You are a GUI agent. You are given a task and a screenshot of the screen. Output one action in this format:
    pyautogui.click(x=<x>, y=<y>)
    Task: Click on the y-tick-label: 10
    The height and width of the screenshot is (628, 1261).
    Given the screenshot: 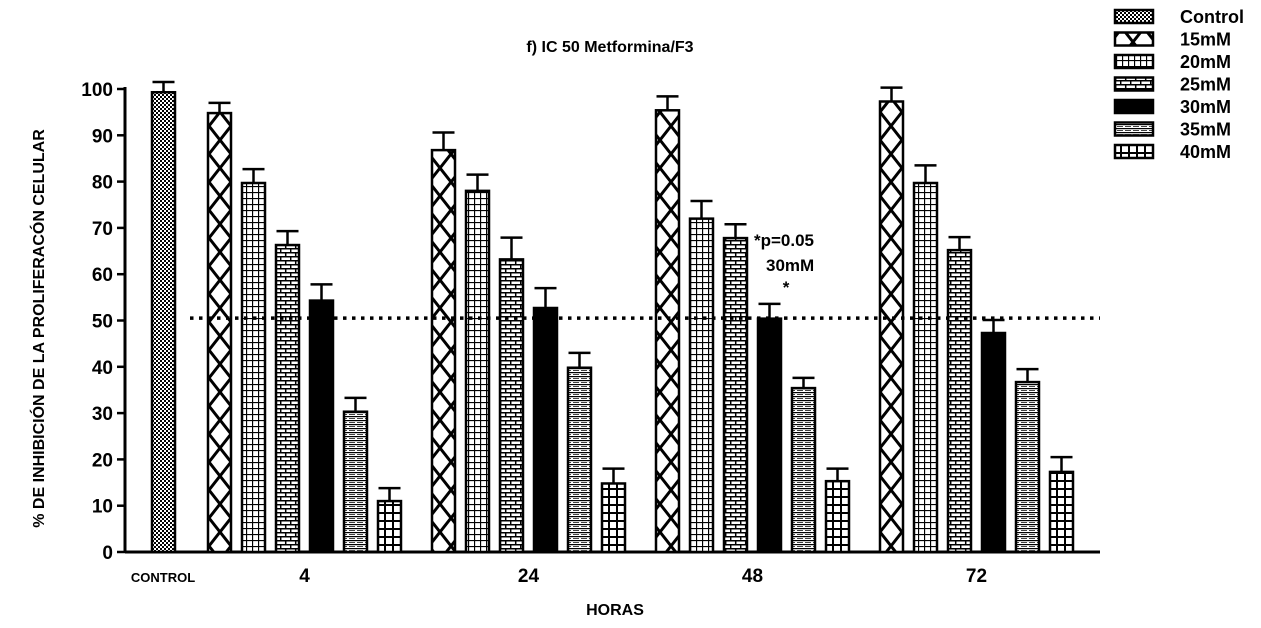 What is the action you would take?
    pyautogui.click(x=102, y=507)
    